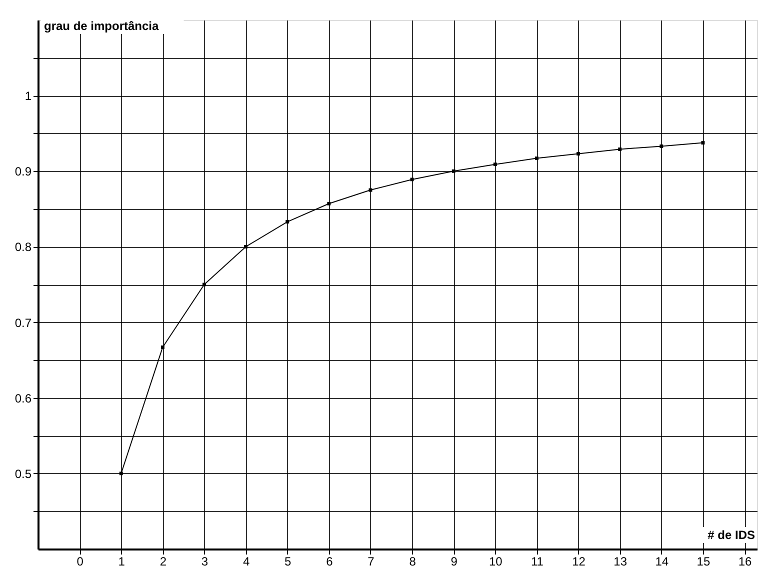  Describe the element at coordinates (579, 561) in the screenshot. I see `x-tick-label: 12` at that location.